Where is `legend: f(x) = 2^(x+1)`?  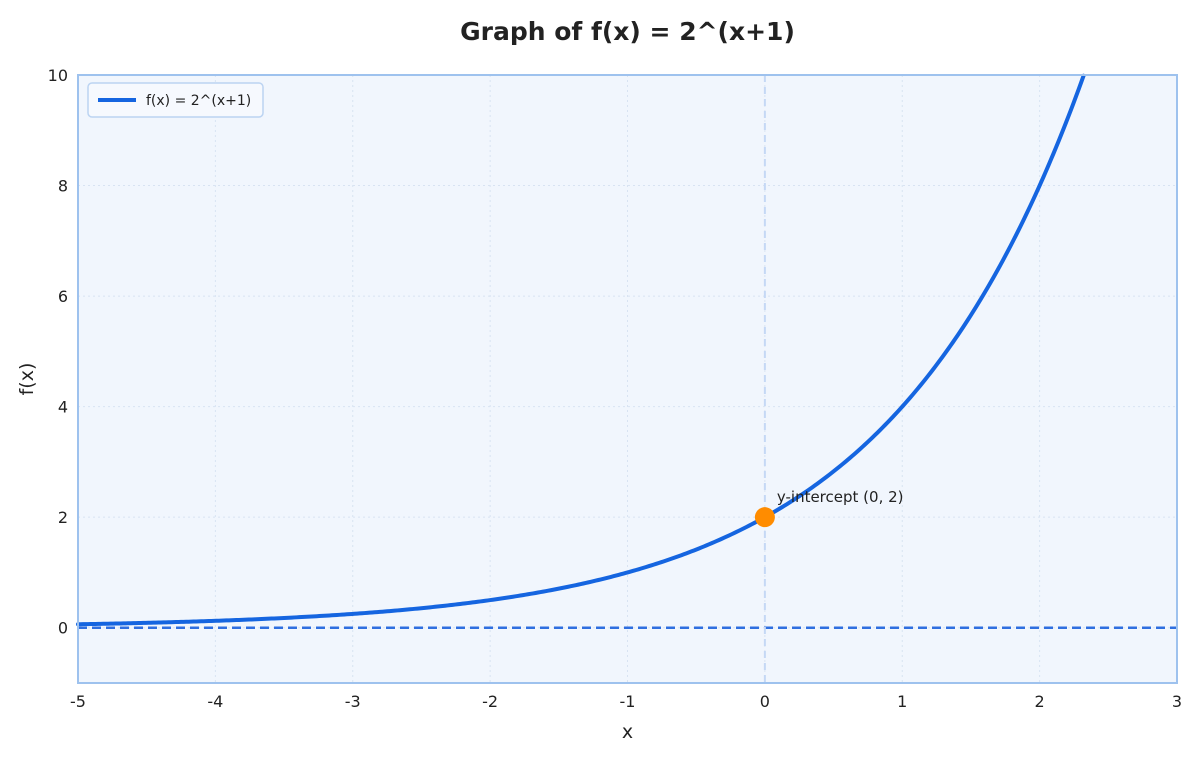
legend: f(x) = 2^(x+1) is located at coordinates (175, 100).